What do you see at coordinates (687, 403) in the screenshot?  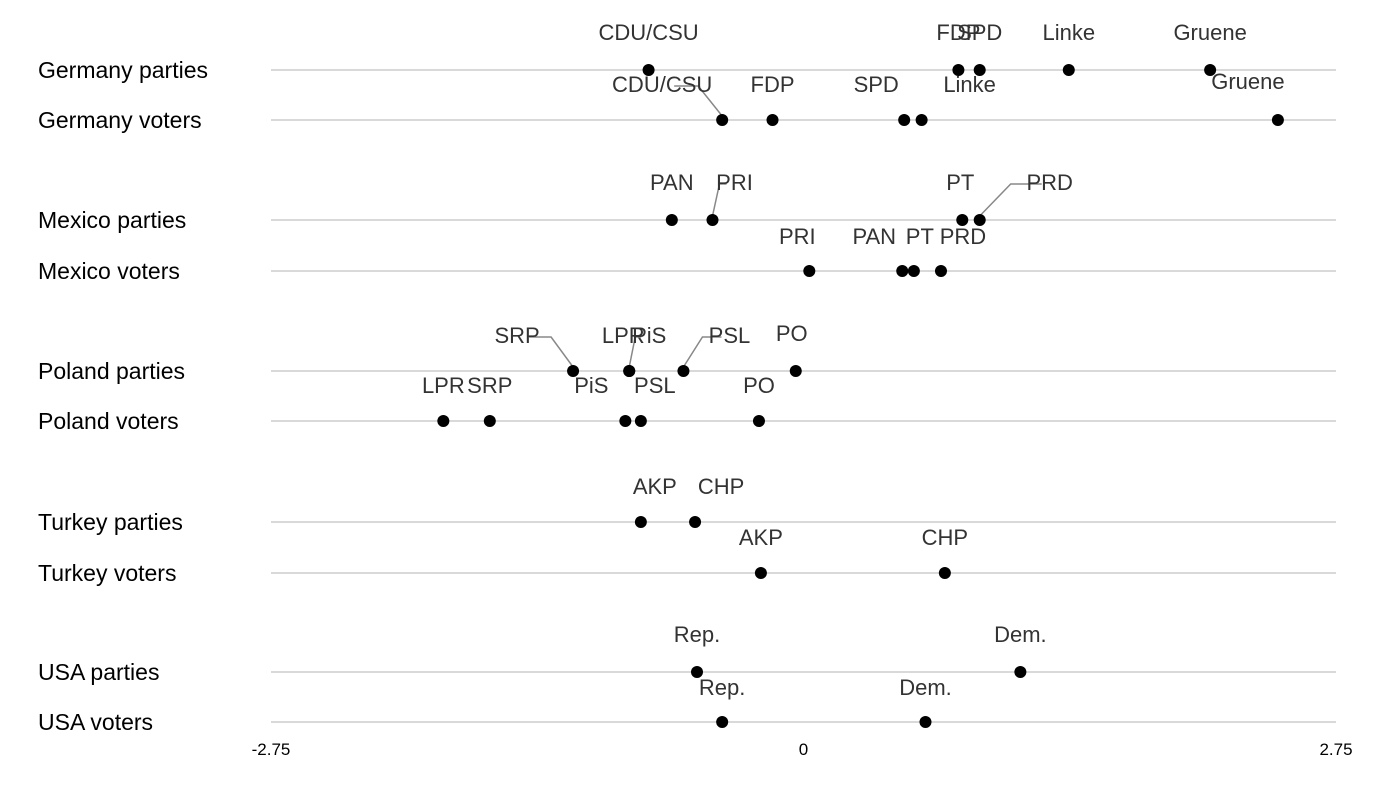 I see `row-poland-voters: Poland voters LPR SRP PiS PSL PO` at bounding box center [687, 403].